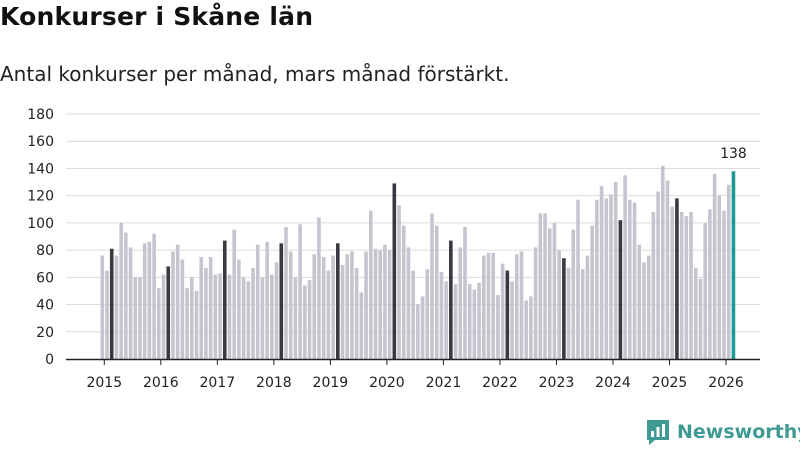  I want to click on y-tick-label: 160, so click(40, 142).